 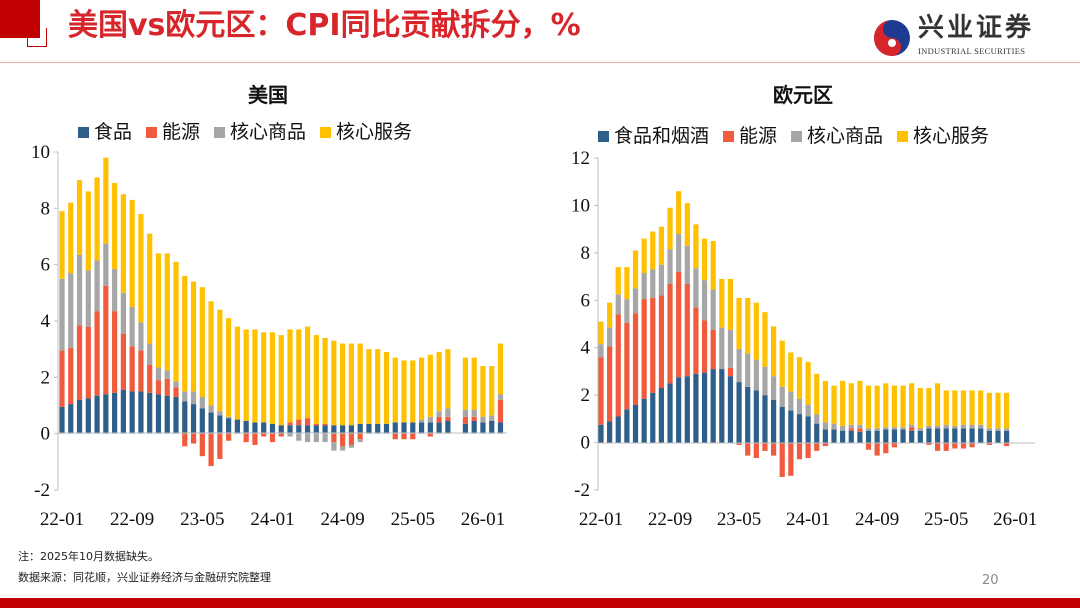 What do you see at coordinates (202, 519) in the screenshot?
I see `x-tick-label: 23-05` at bounding box center [202, 519].